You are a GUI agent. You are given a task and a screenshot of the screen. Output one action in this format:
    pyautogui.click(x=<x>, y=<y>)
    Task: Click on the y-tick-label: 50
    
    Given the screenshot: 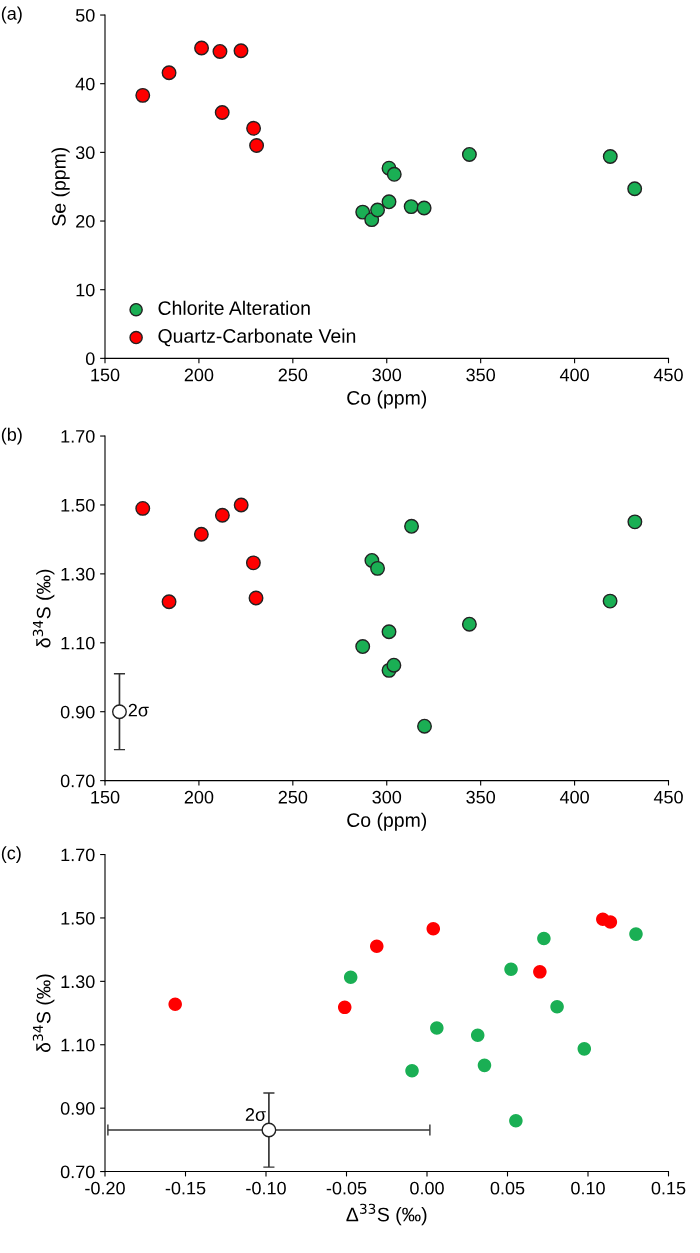 What is the action you would take?
    pyautogui.click(x=85, y=15)
    